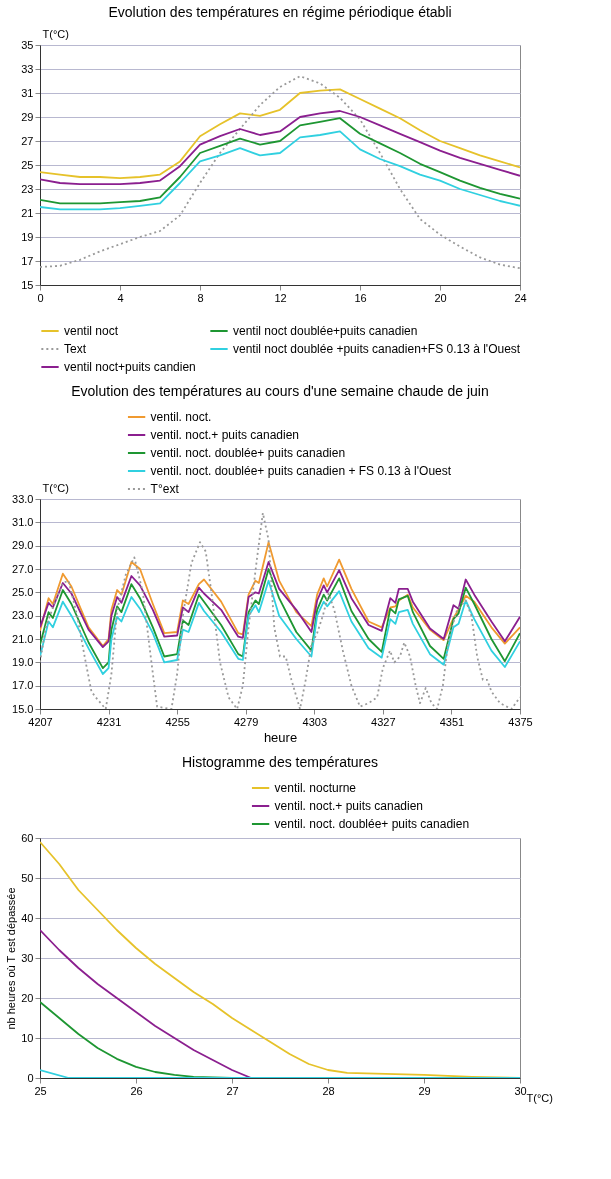 The image size is (611, 1179). I want to click on x-tick-label: 24, so click(520, 297).